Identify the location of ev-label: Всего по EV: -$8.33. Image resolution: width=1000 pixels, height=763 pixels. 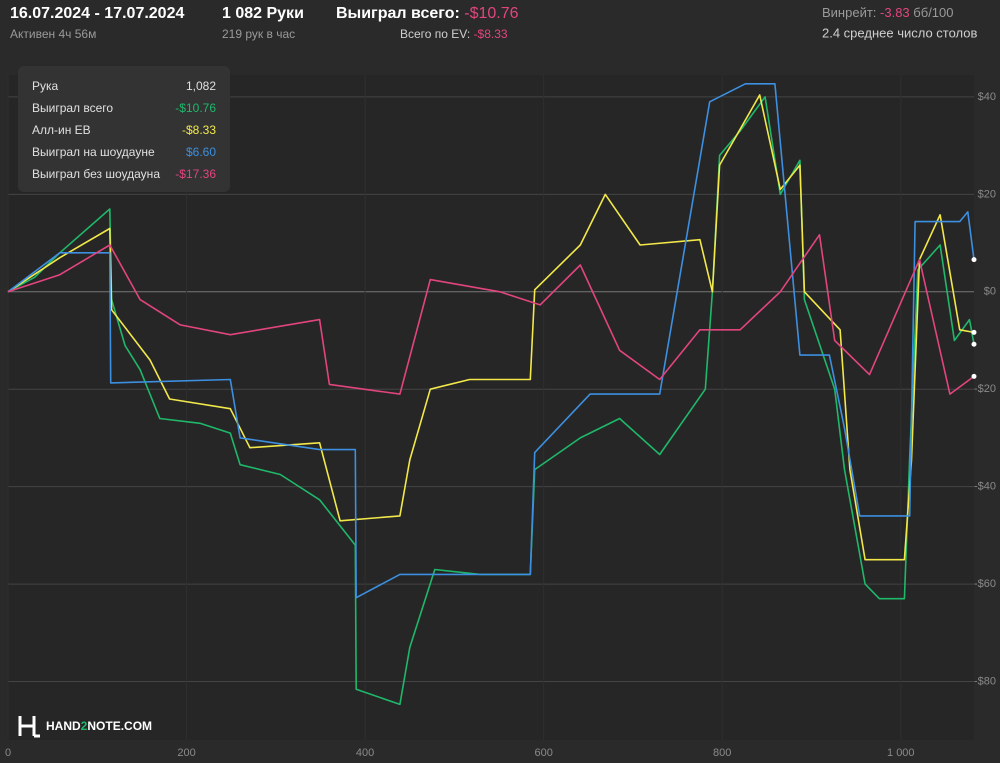
(454, 34).